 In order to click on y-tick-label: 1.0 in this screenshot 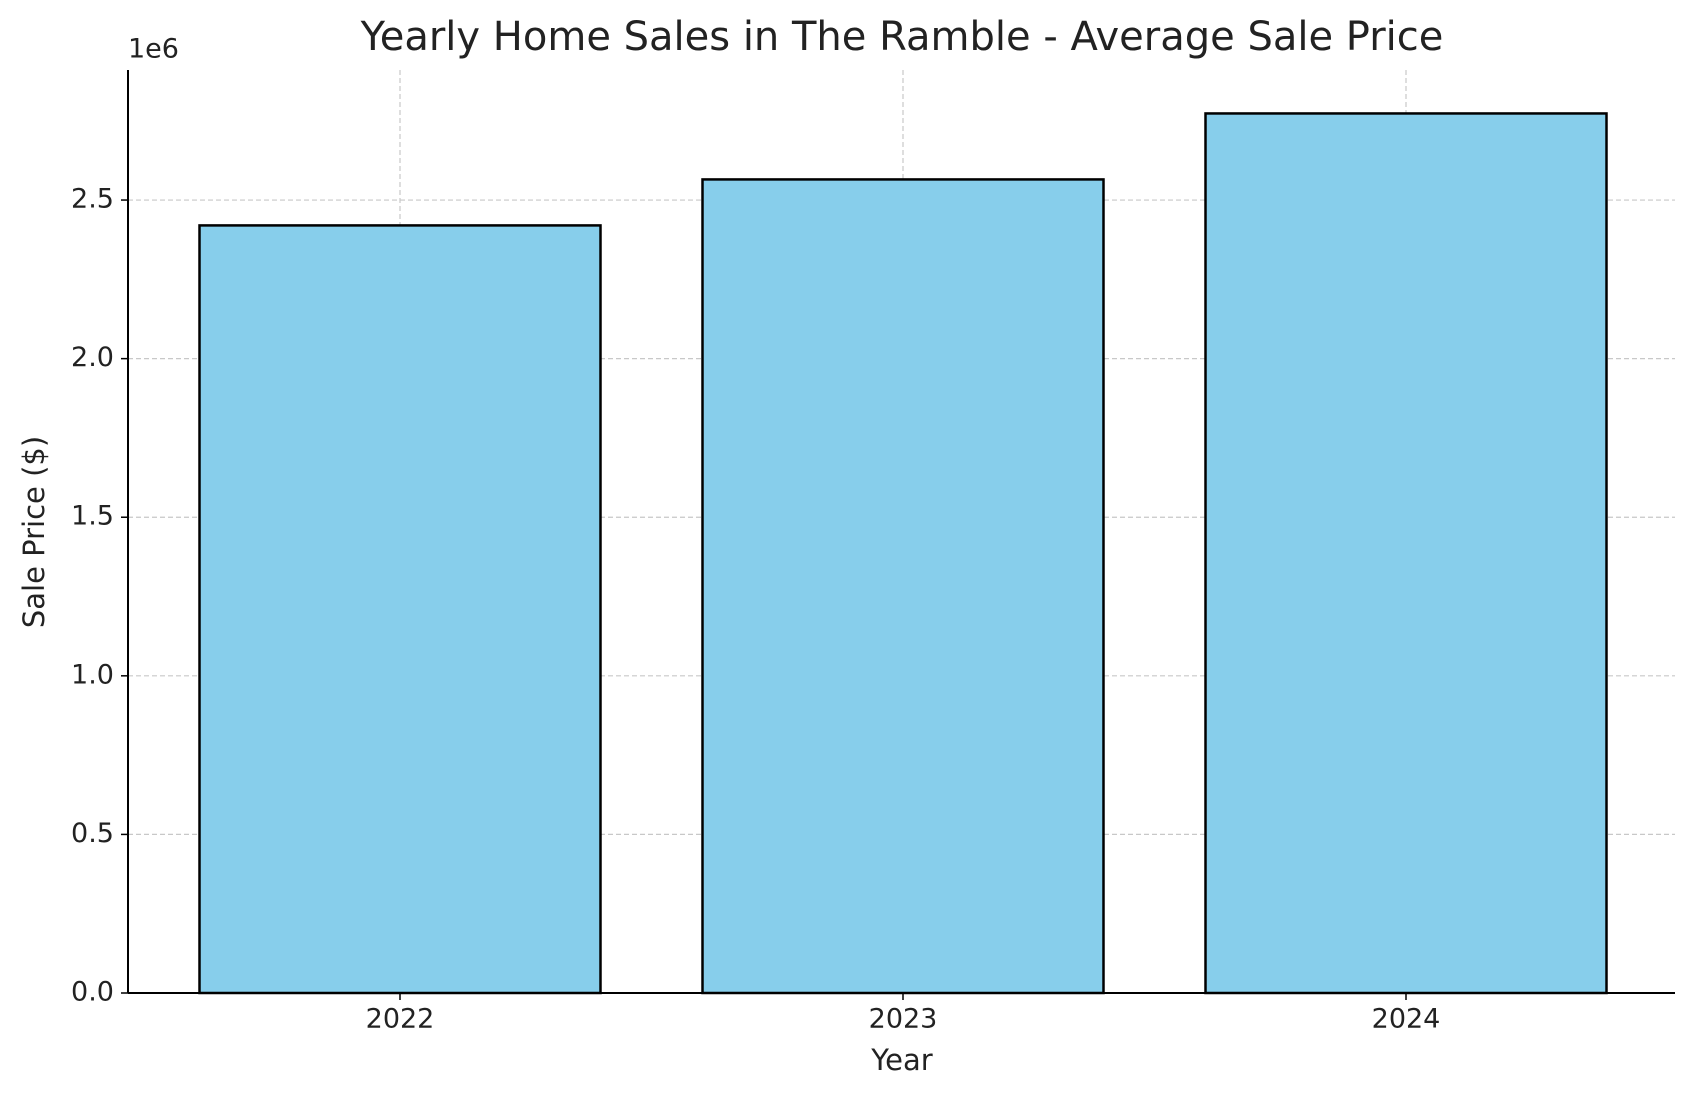, I will do `click(92, 674)`.